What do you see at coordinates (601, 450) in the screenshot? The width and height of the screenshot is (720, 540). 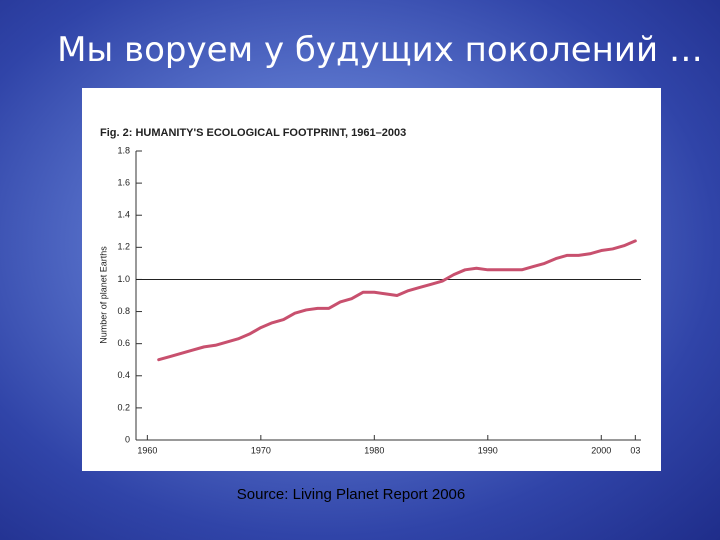 I see `x-tick-label: 2000` at bounding box center [601, 450].